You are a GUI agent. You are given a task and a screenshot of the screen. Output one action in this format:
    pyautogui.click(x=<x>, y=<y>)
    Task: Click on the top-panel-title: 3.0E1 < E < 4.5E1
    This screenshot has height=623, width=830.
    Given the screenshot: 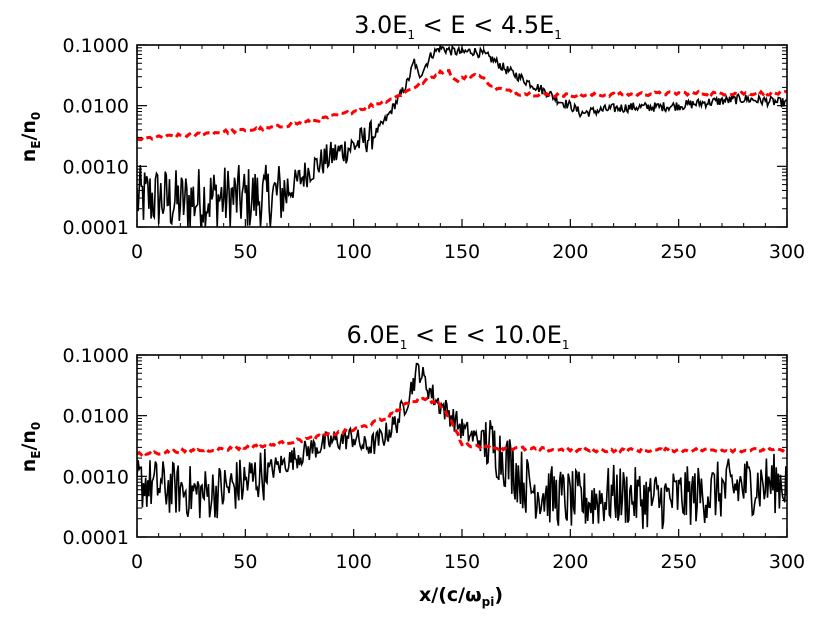 What is the action you would take?
    pyautogui.click(x=458, y=26)
    